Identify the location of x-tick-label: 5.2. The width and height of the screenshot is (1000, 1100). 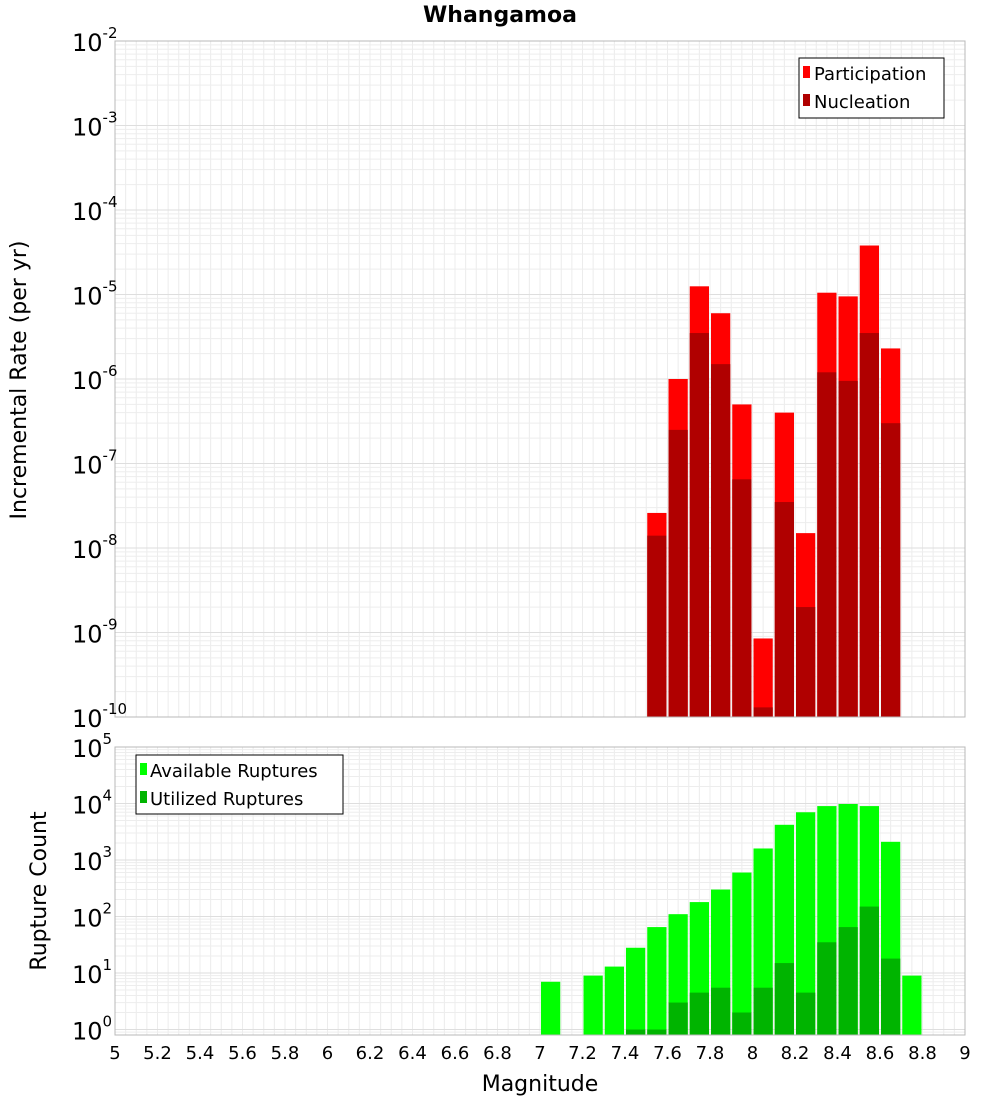
(157, 1053).